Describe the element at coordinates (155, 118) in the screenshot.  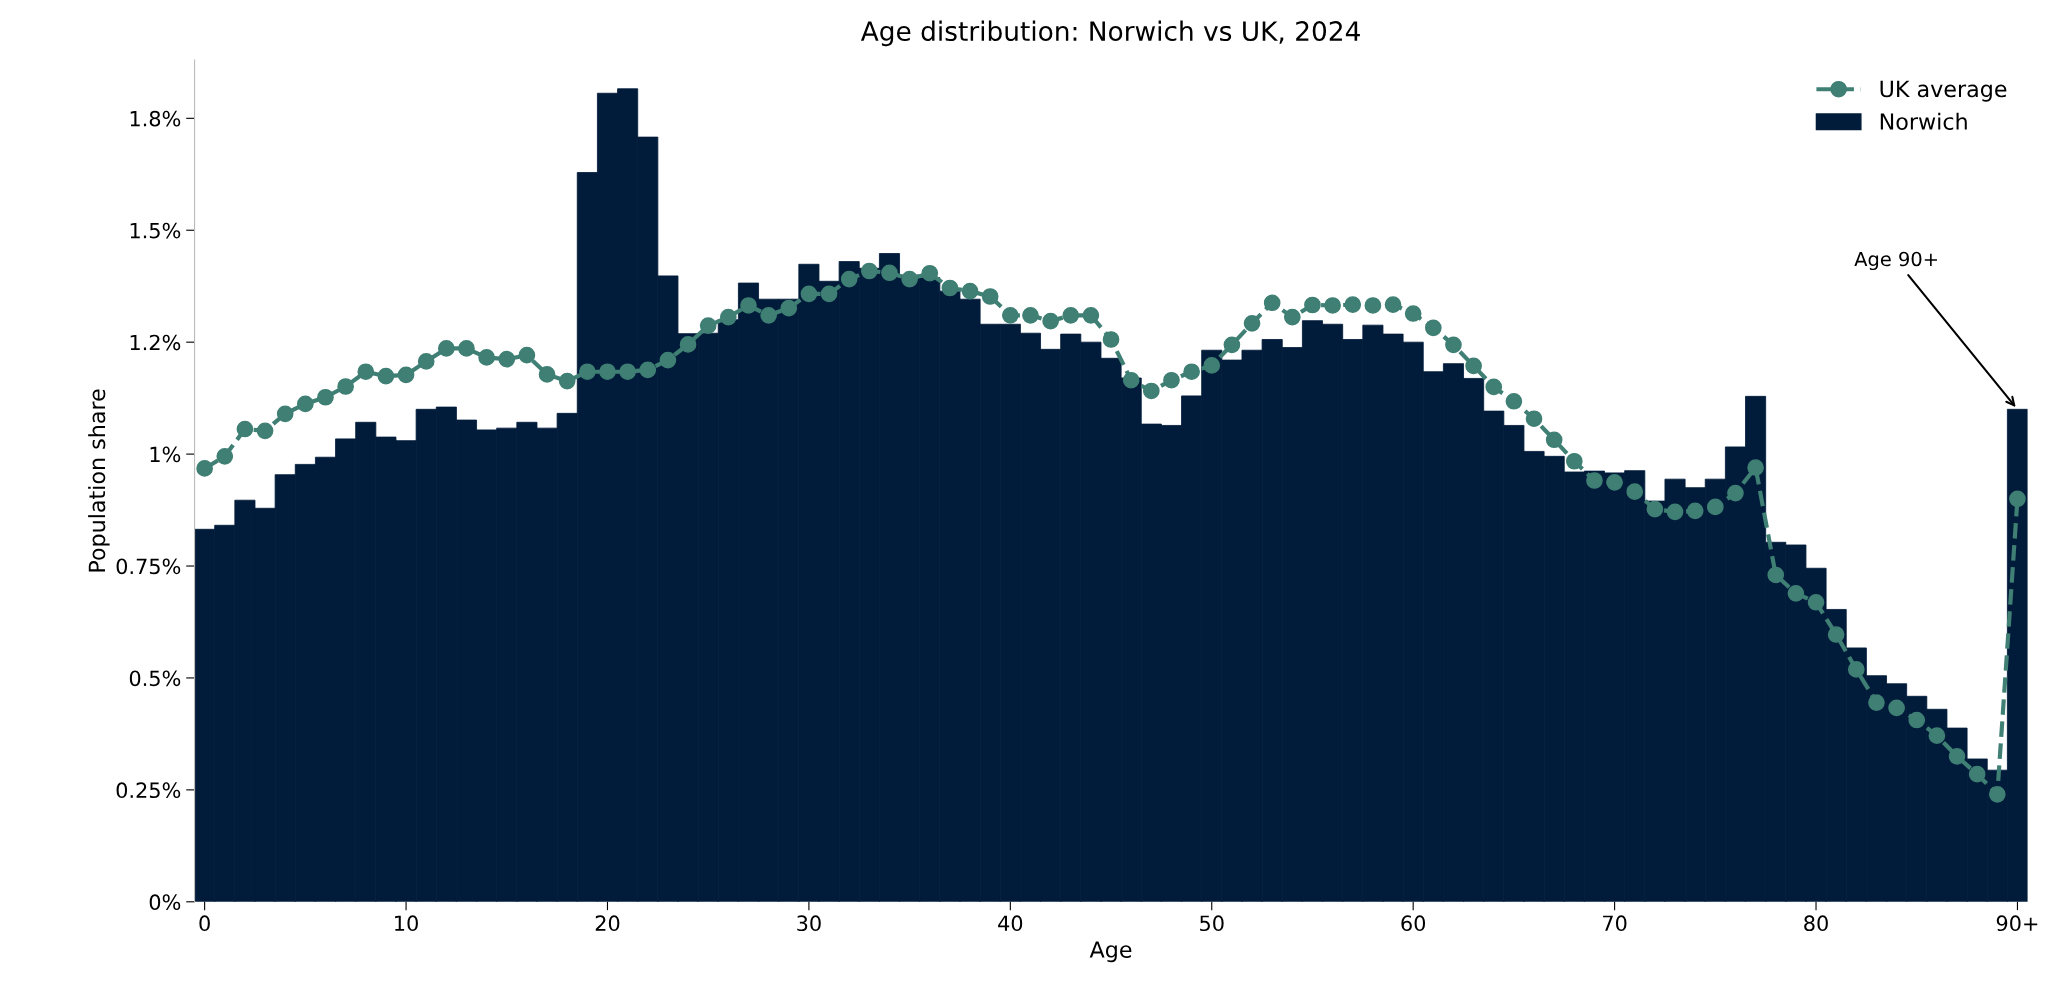
I see `y-tick-label: 1.8%` at that location.